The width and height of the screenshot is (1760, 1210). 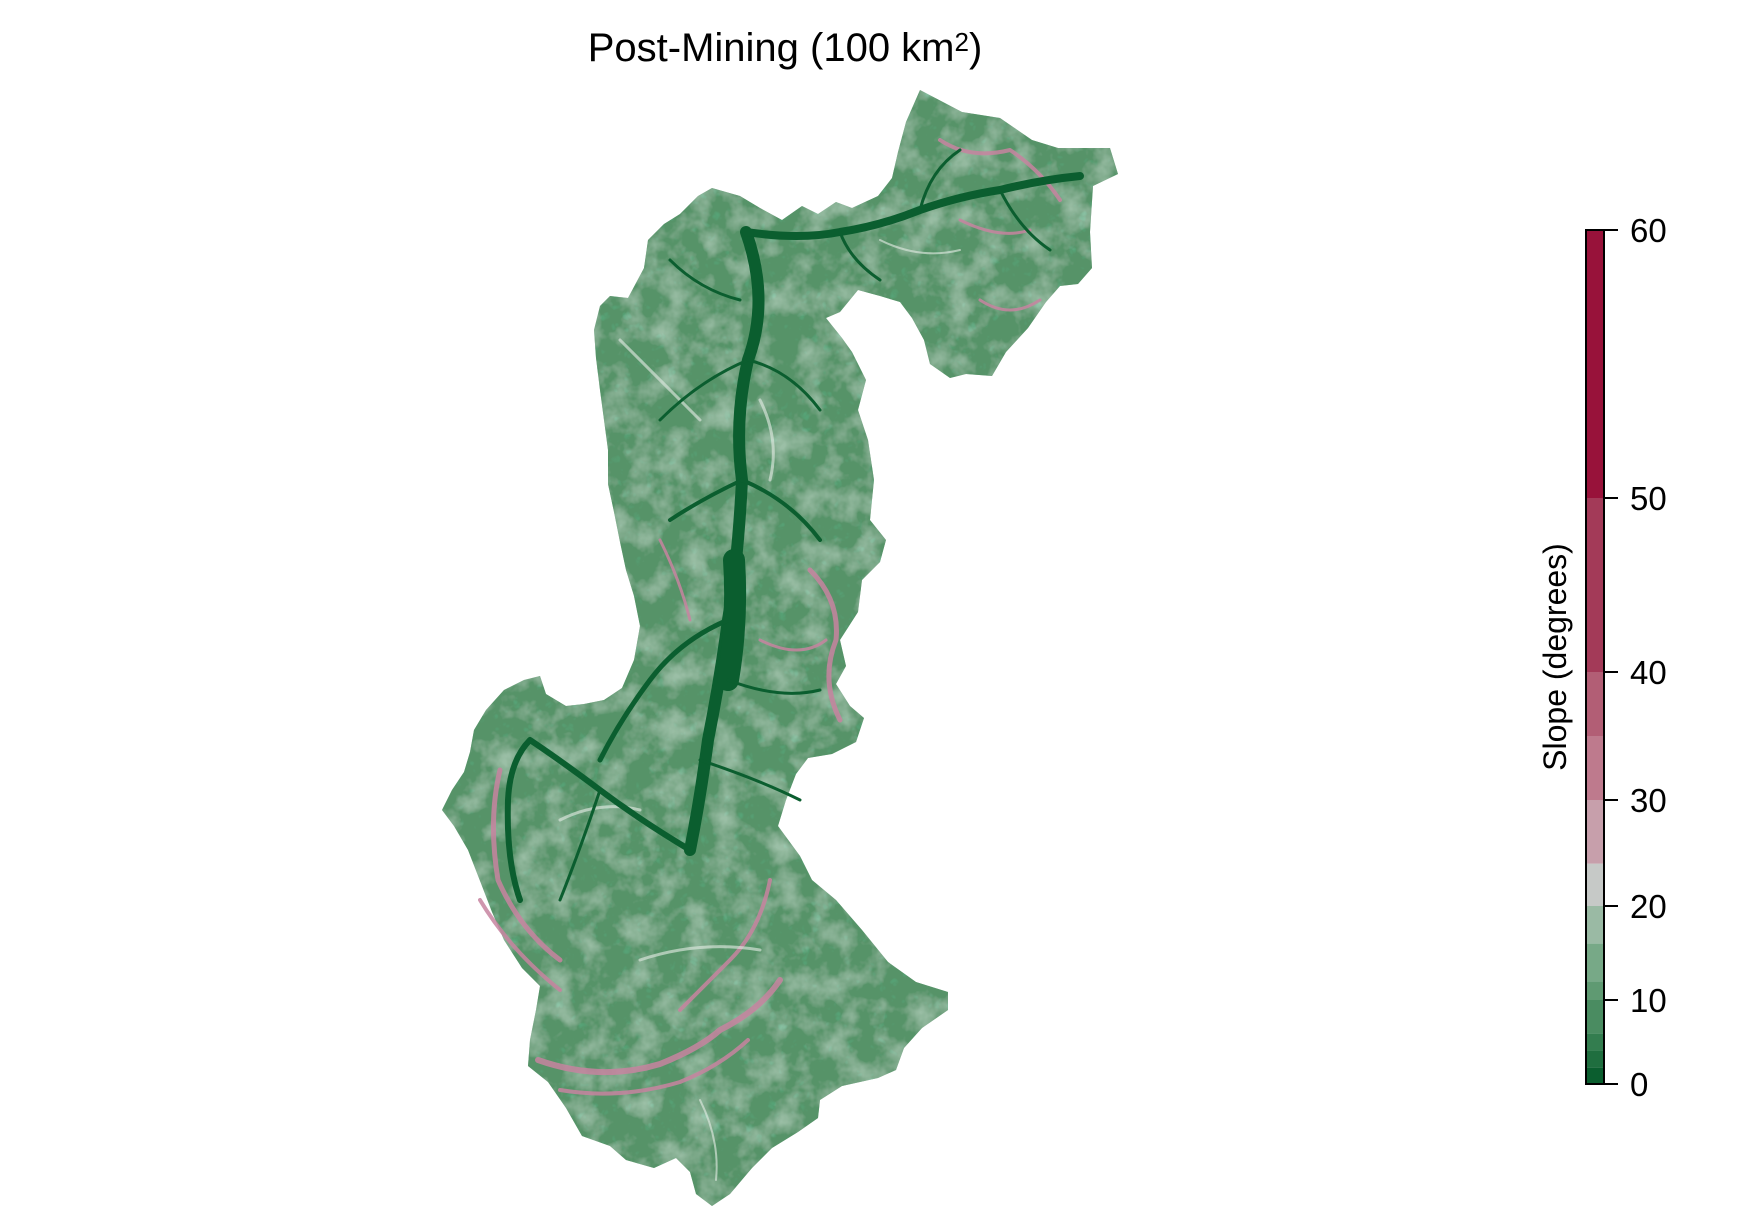 What do you see at coordinates (1648, 498) in the screenshot?
I see `legend-tick-label: 50` at bounding box center [1648, 498].